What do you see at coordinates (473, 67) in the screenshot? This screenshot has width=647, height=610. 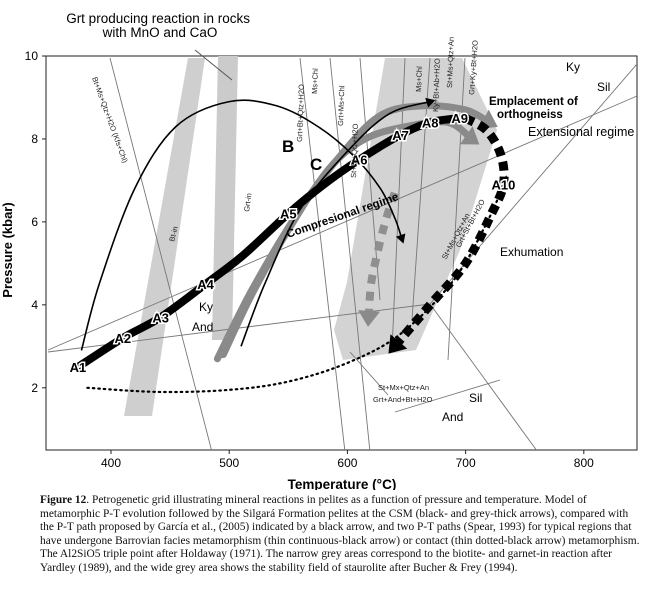 I see `reaction-label: Grt+Ky+Bt+H2O` at bounding box center [473, 67].